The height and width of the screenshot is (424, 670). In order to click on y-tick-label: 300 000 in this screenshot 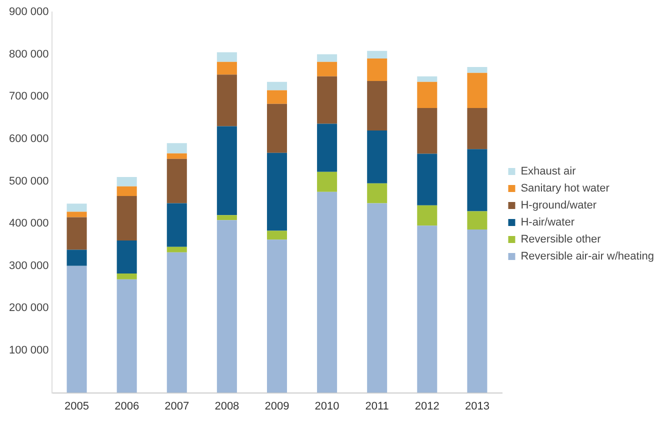, I will do `click(28, 266)`.